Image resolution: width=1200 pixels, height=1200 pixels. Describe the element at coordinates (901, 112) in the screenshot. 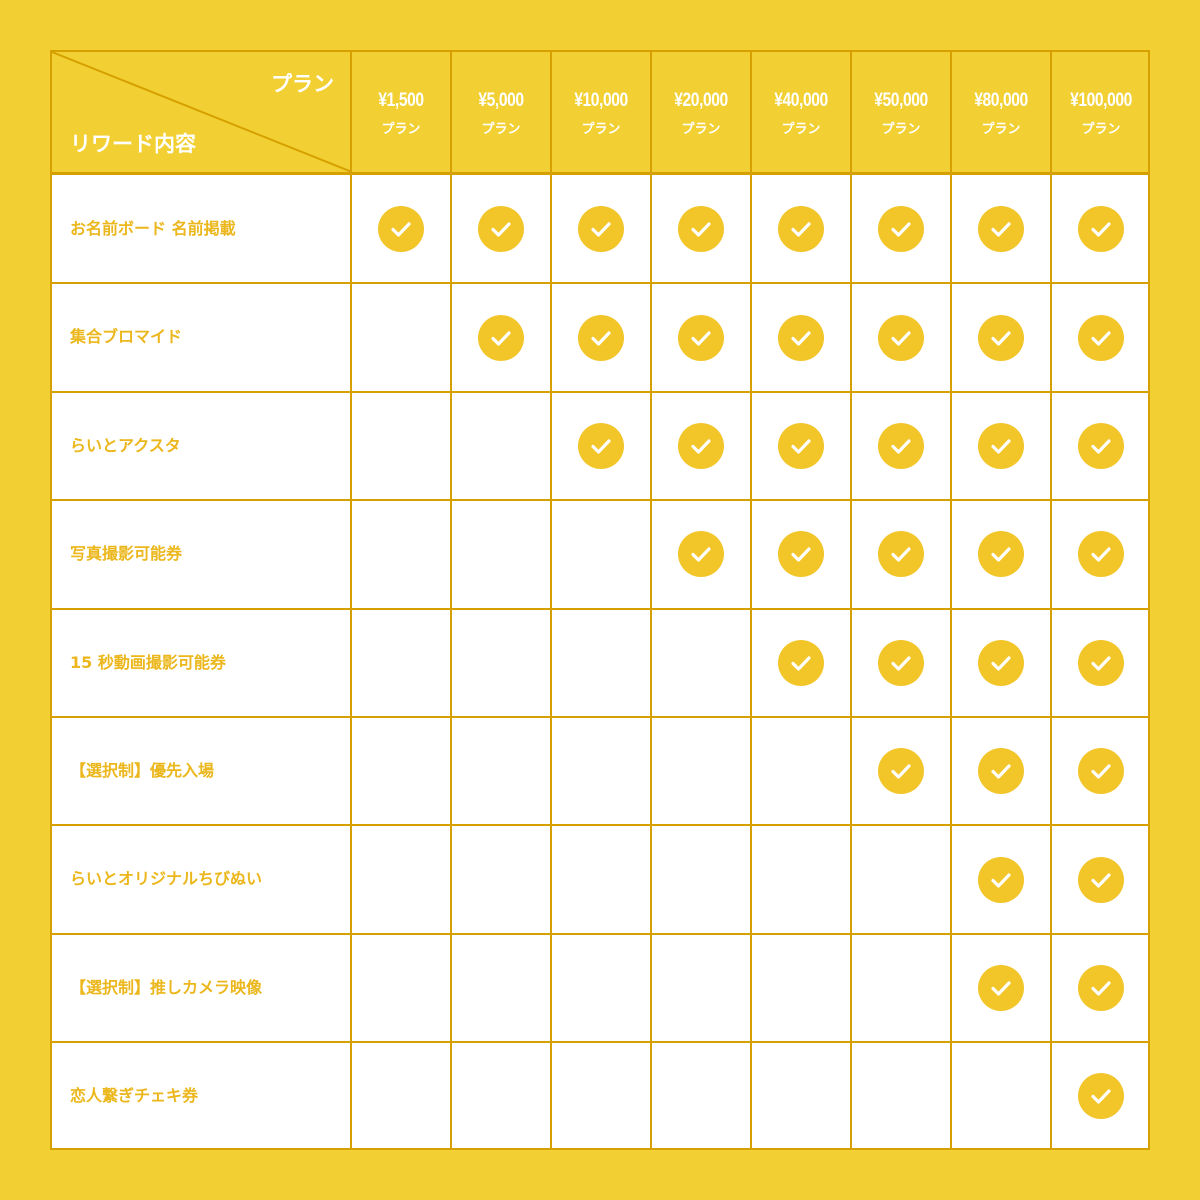

I see `plan-header: ¥50,000 プラン` at that location.